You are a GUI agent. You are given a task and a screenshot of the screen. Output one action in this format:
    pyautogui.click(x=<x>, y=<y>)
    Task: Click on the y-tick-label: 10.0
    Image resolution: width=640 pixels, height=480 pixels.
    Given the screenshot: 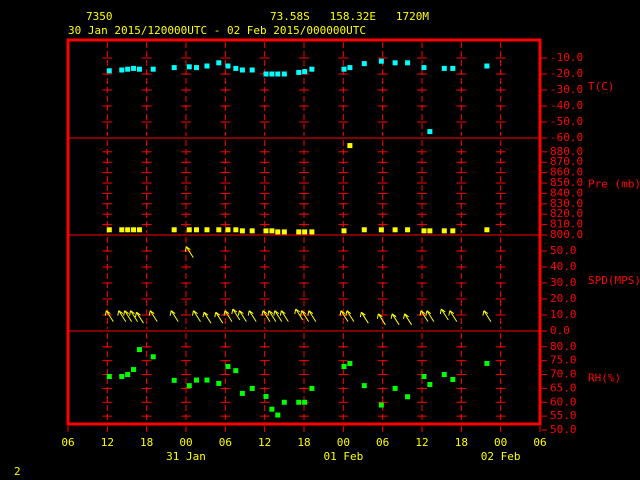 What is the action you would take?
    pyautogui.click(x=563, y=314)
    